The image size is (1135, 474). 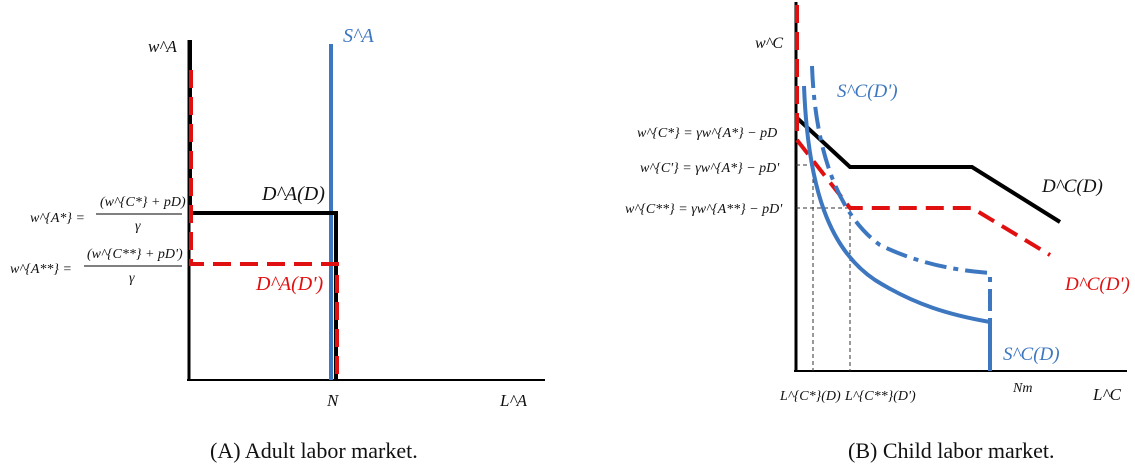 I want to click on demand-alt-label: D^C(D'), so click(x=1097, y=284).